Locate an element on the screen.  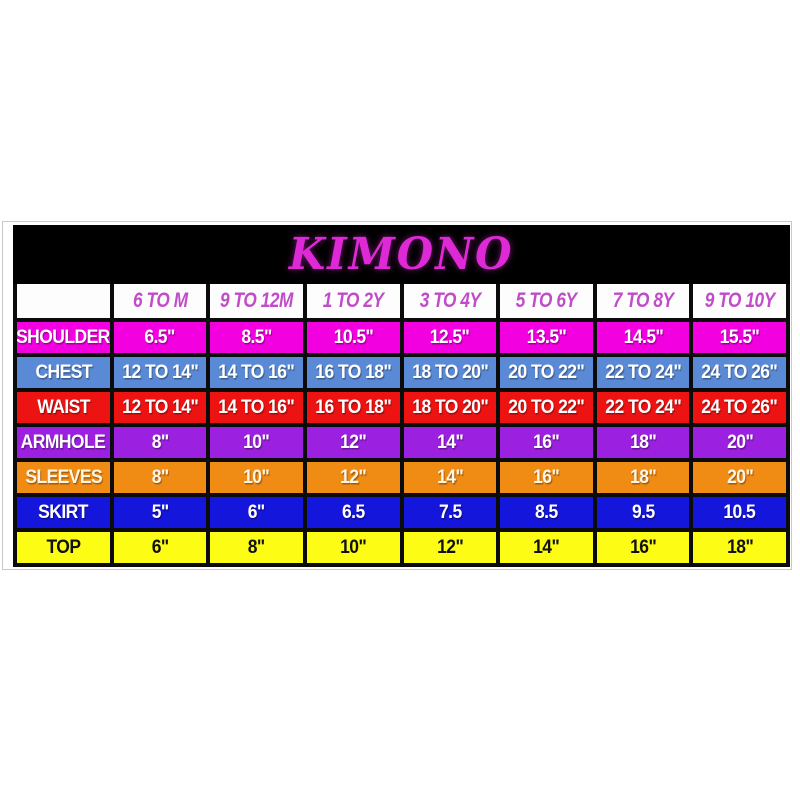
size-cell-text: 9.5 is located at coordinates (643, 512).